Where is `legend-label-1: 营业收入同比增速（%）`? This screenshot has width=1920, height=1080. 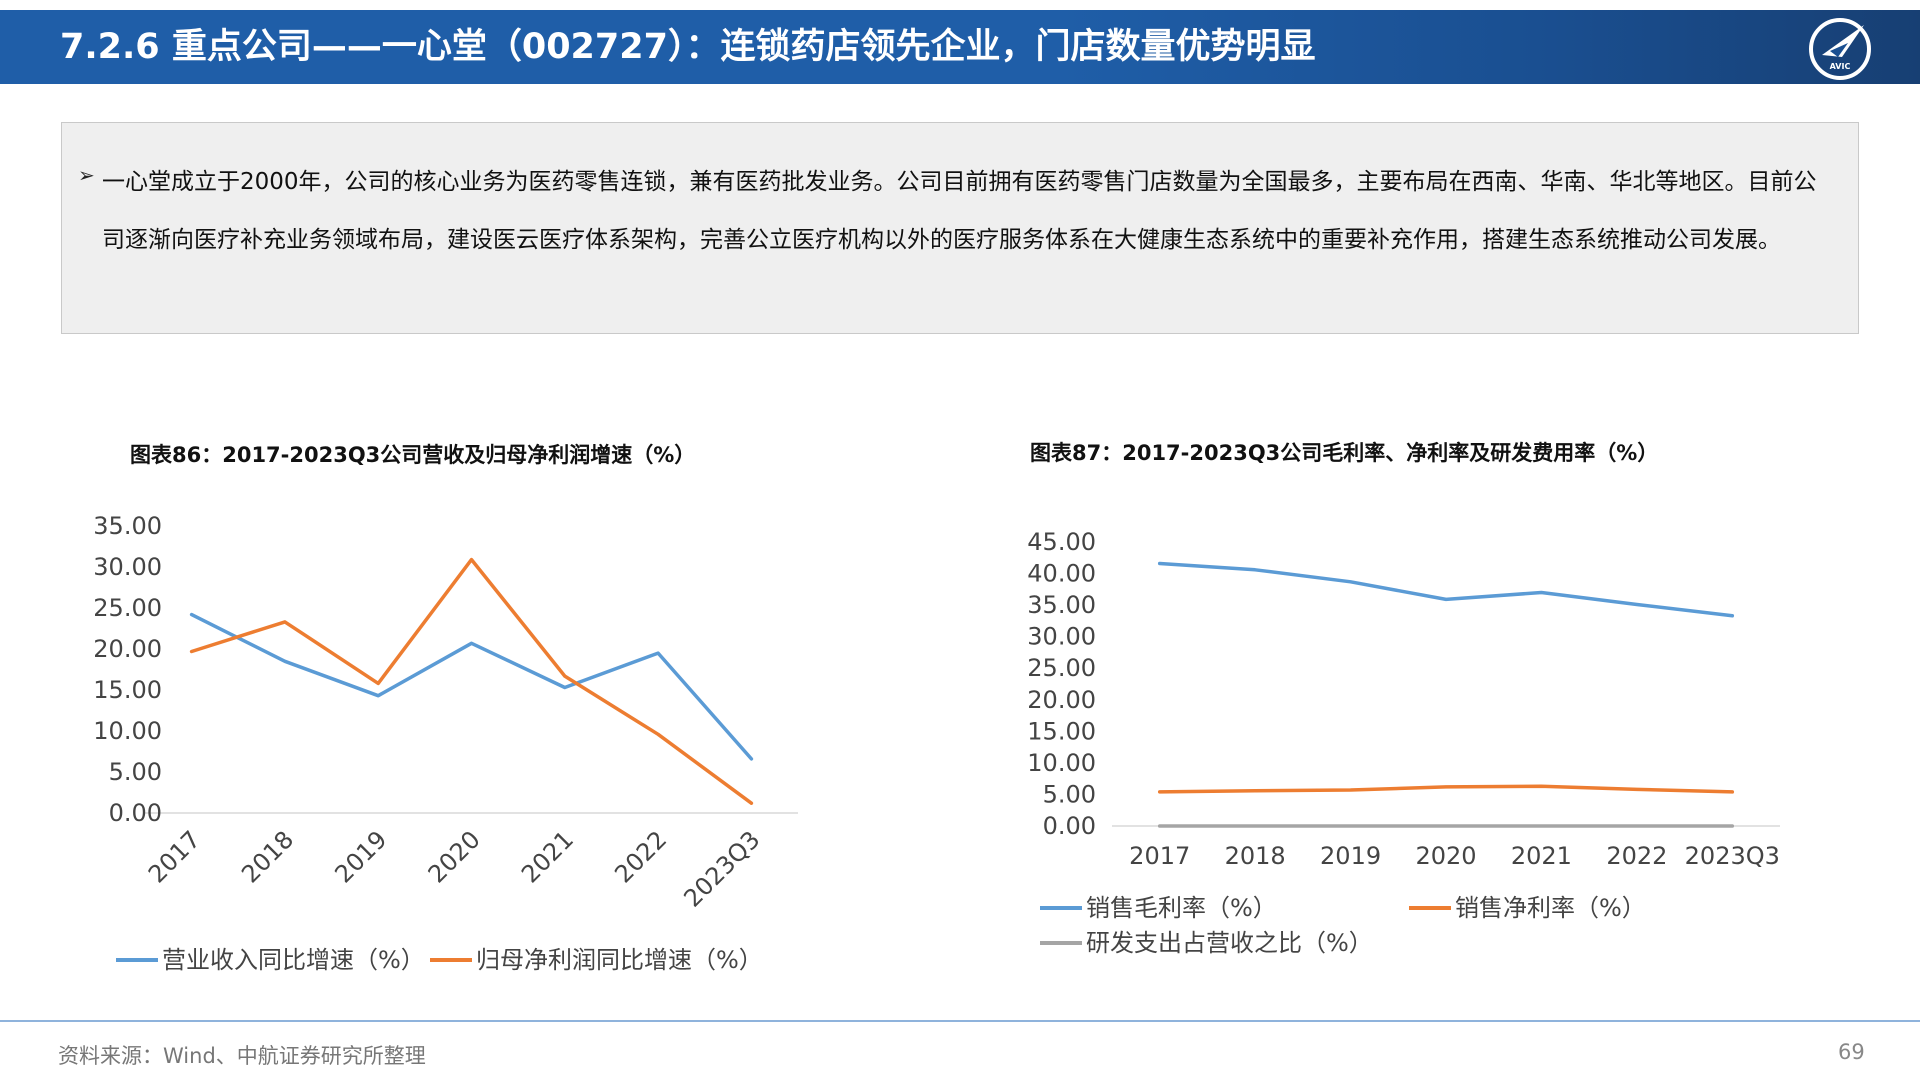 legend-label-1: 营业收入同比增速（%） is located at coordinates (293, 960).